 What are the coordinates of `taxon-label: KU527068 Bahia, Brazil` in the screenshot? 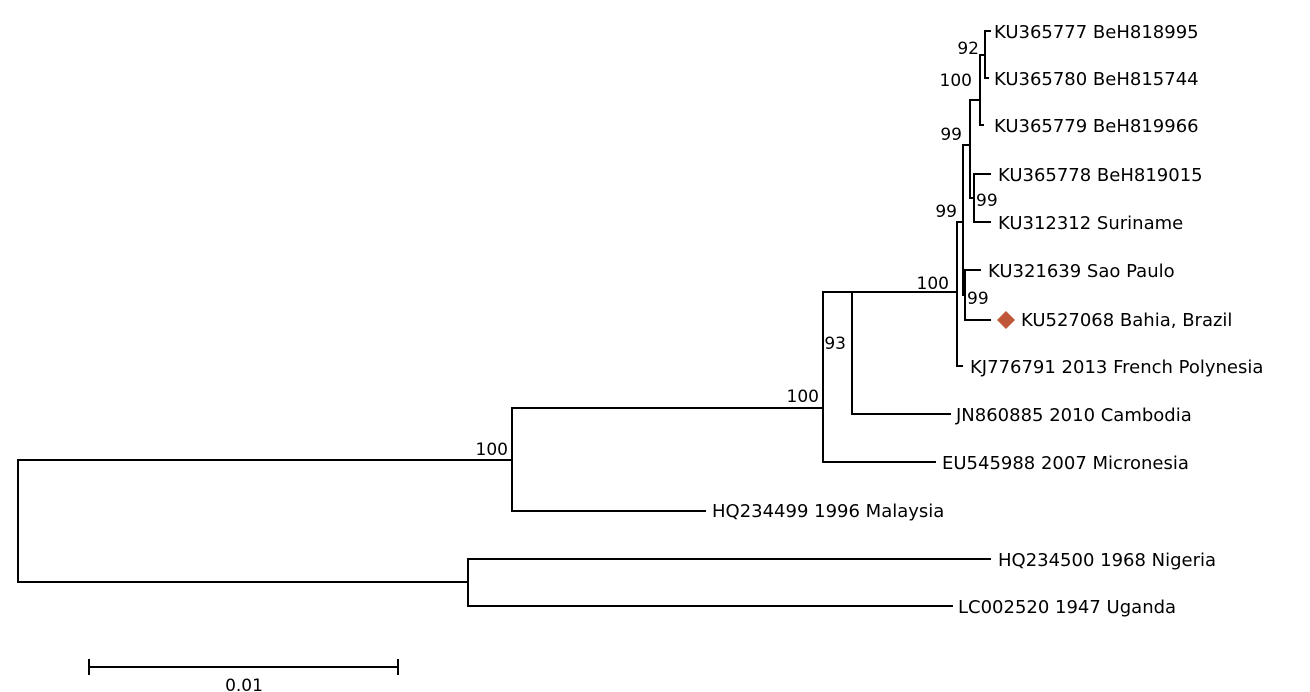 It's located at (1126, 320).